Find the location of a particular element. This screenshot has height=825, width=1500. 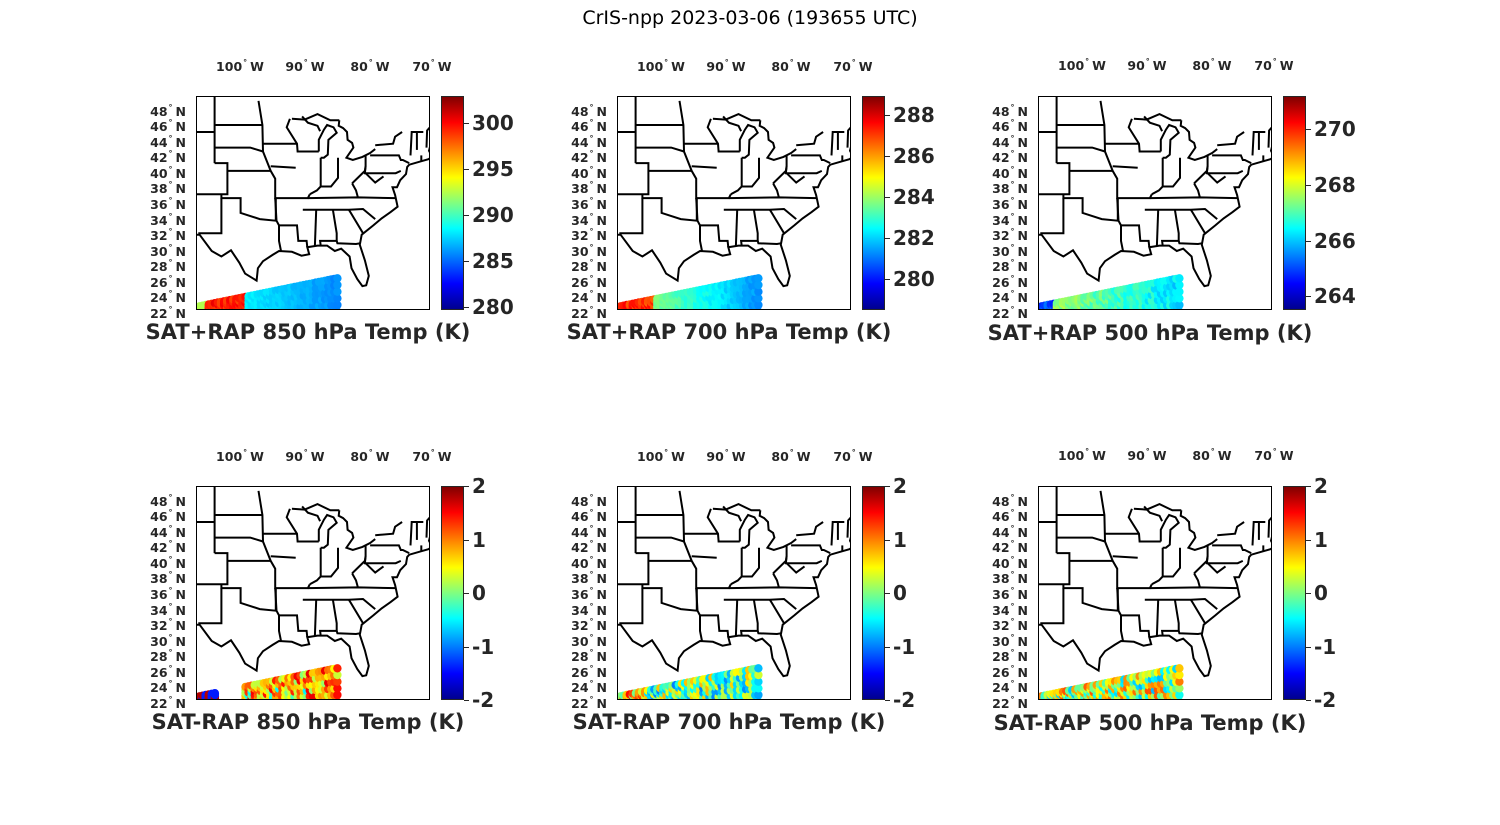

lon-value: 80 is located at coordinates (780, 66).